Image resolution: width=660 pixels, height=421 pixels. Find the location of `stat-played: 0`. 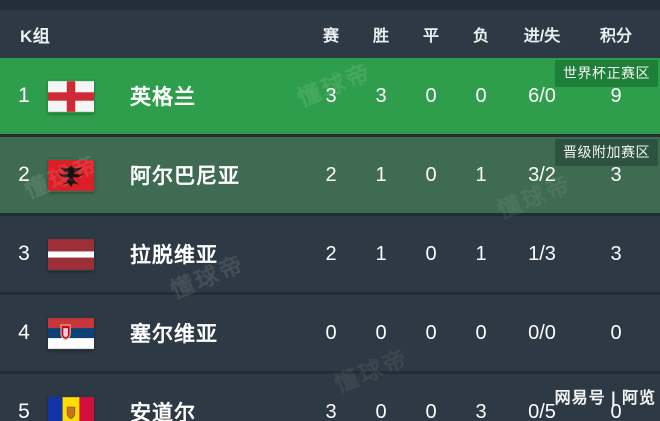

stat-played: 0 is located at coordinates (331, 332).